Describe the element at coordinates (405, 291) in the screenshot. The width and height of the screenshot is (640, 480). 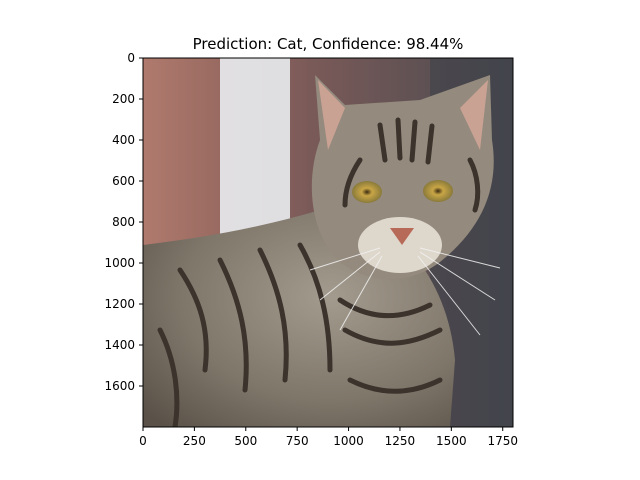
I see `cat-whiskers` at that location.